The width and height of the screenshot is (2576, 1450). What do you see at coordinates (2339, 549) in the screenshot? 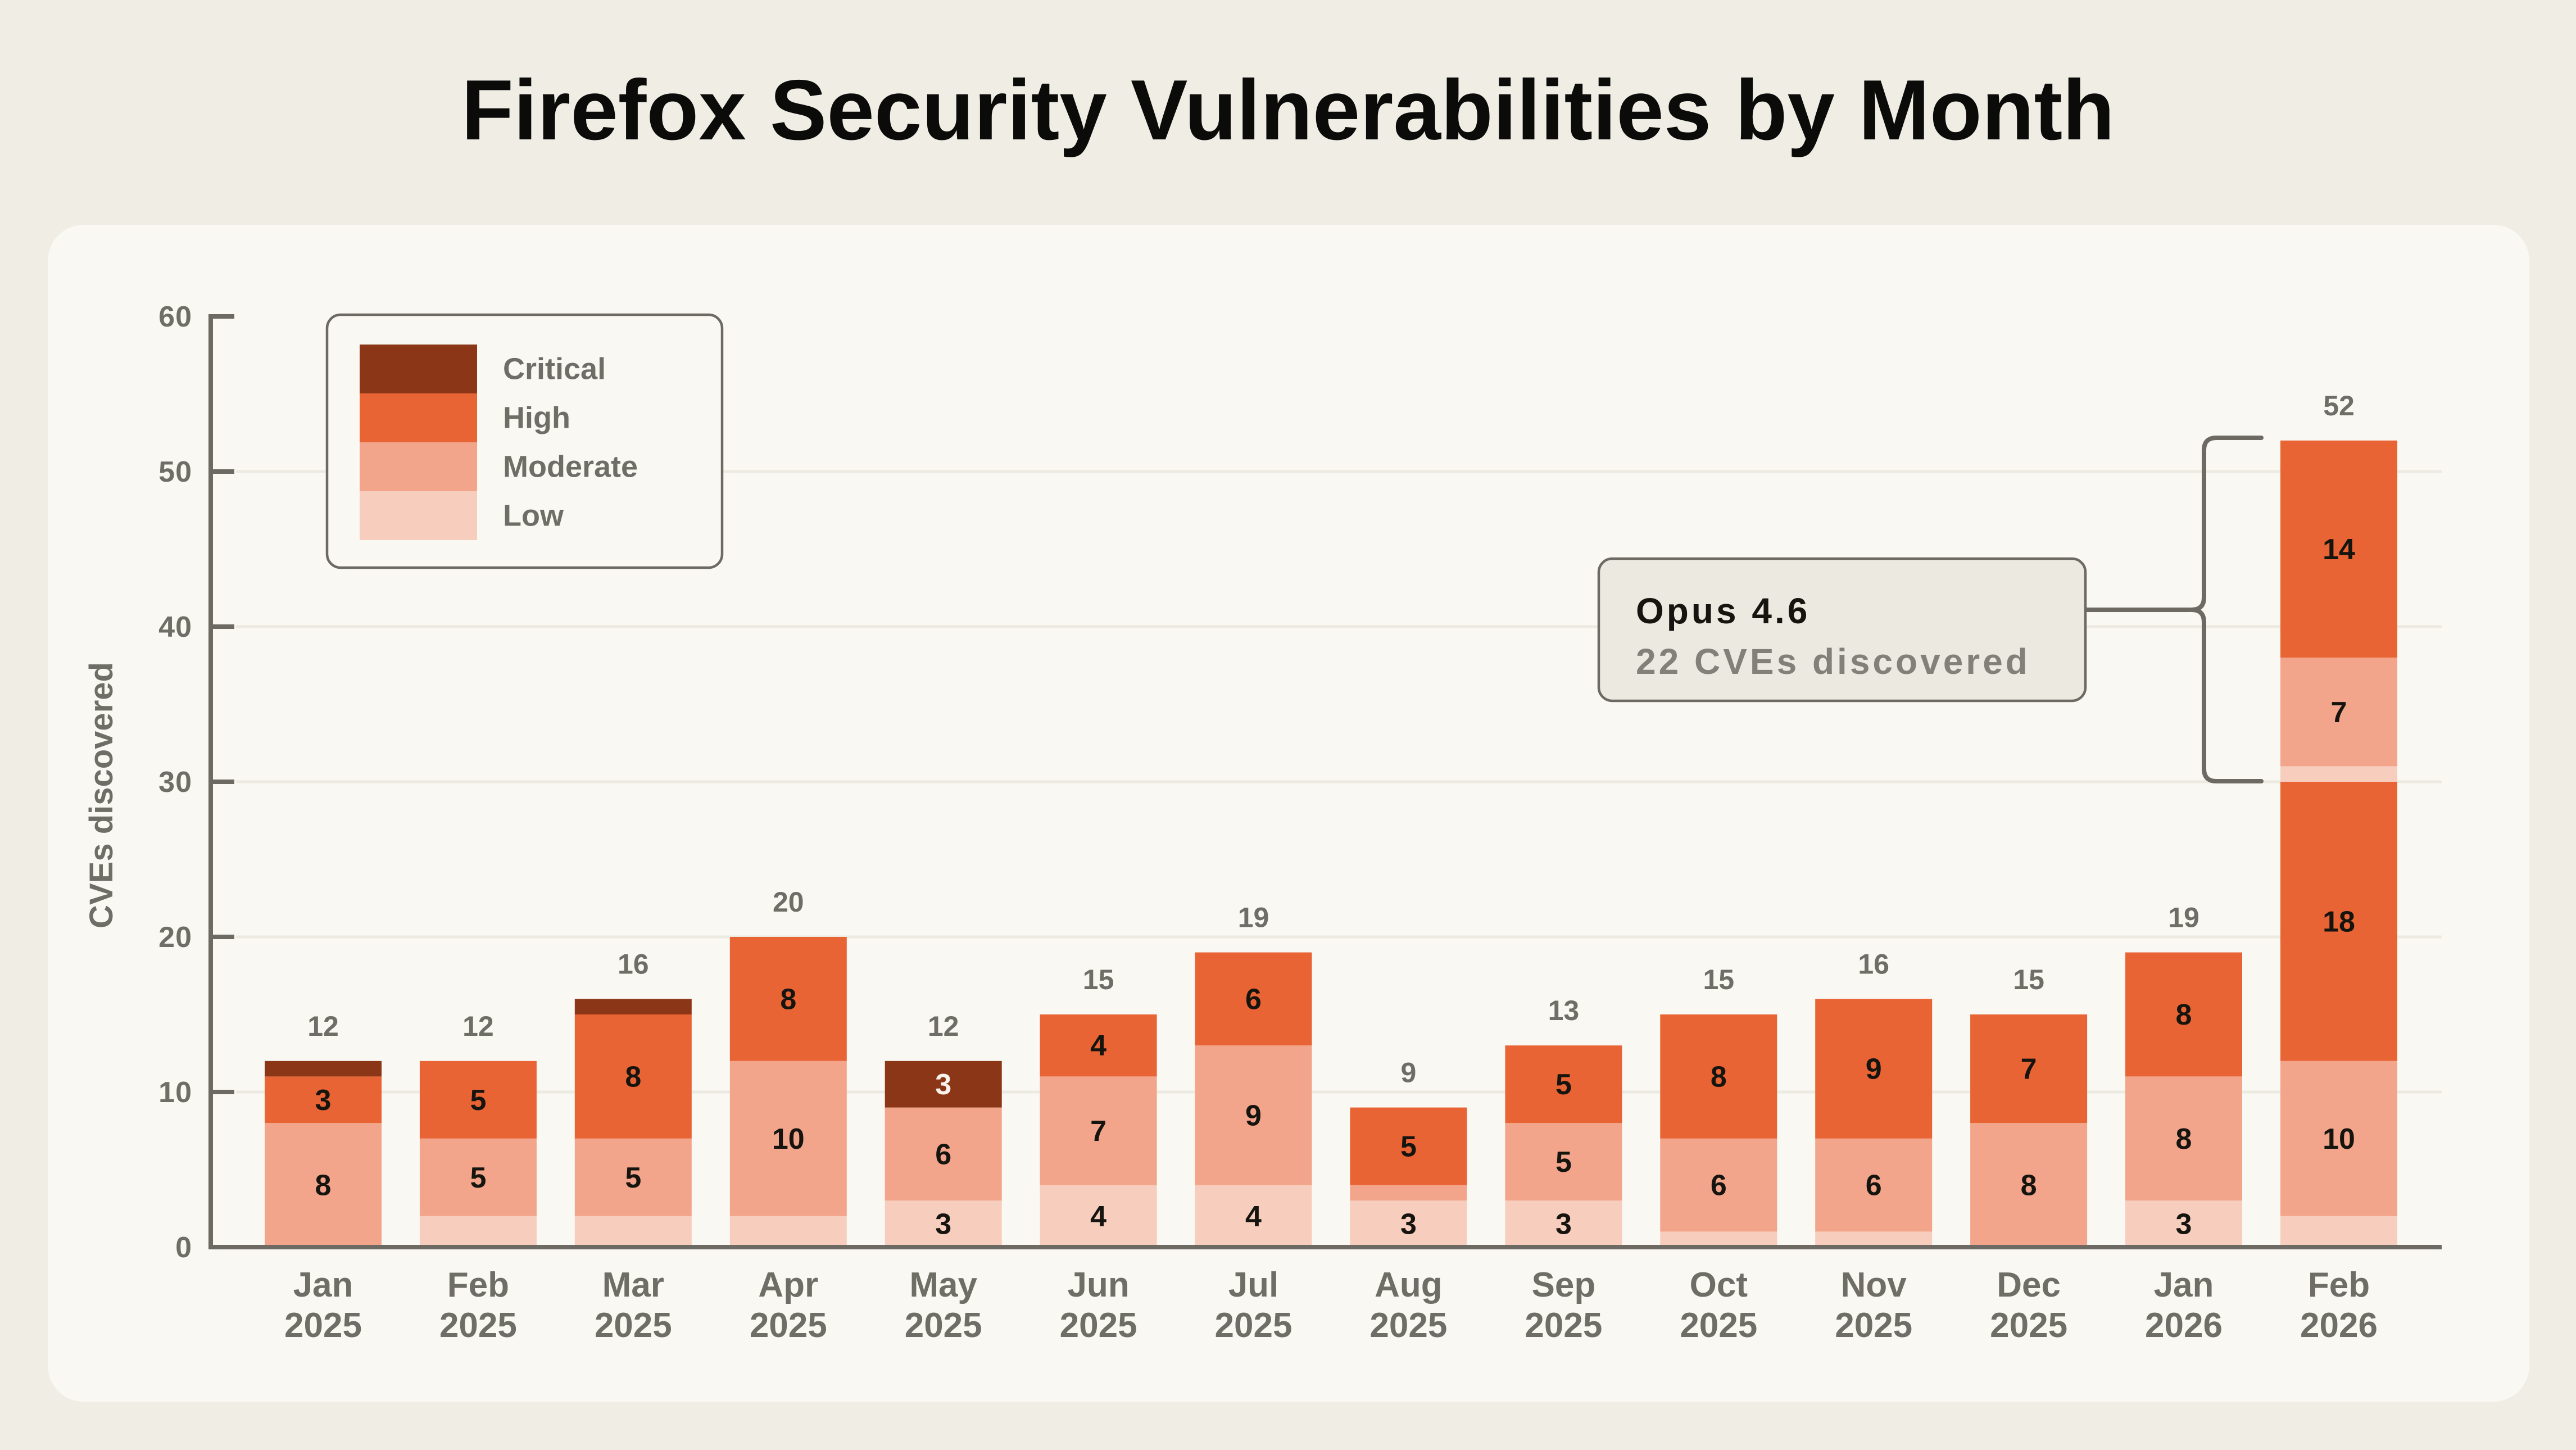
I see `svg-text: 14` at bounding box center [2339, 549].